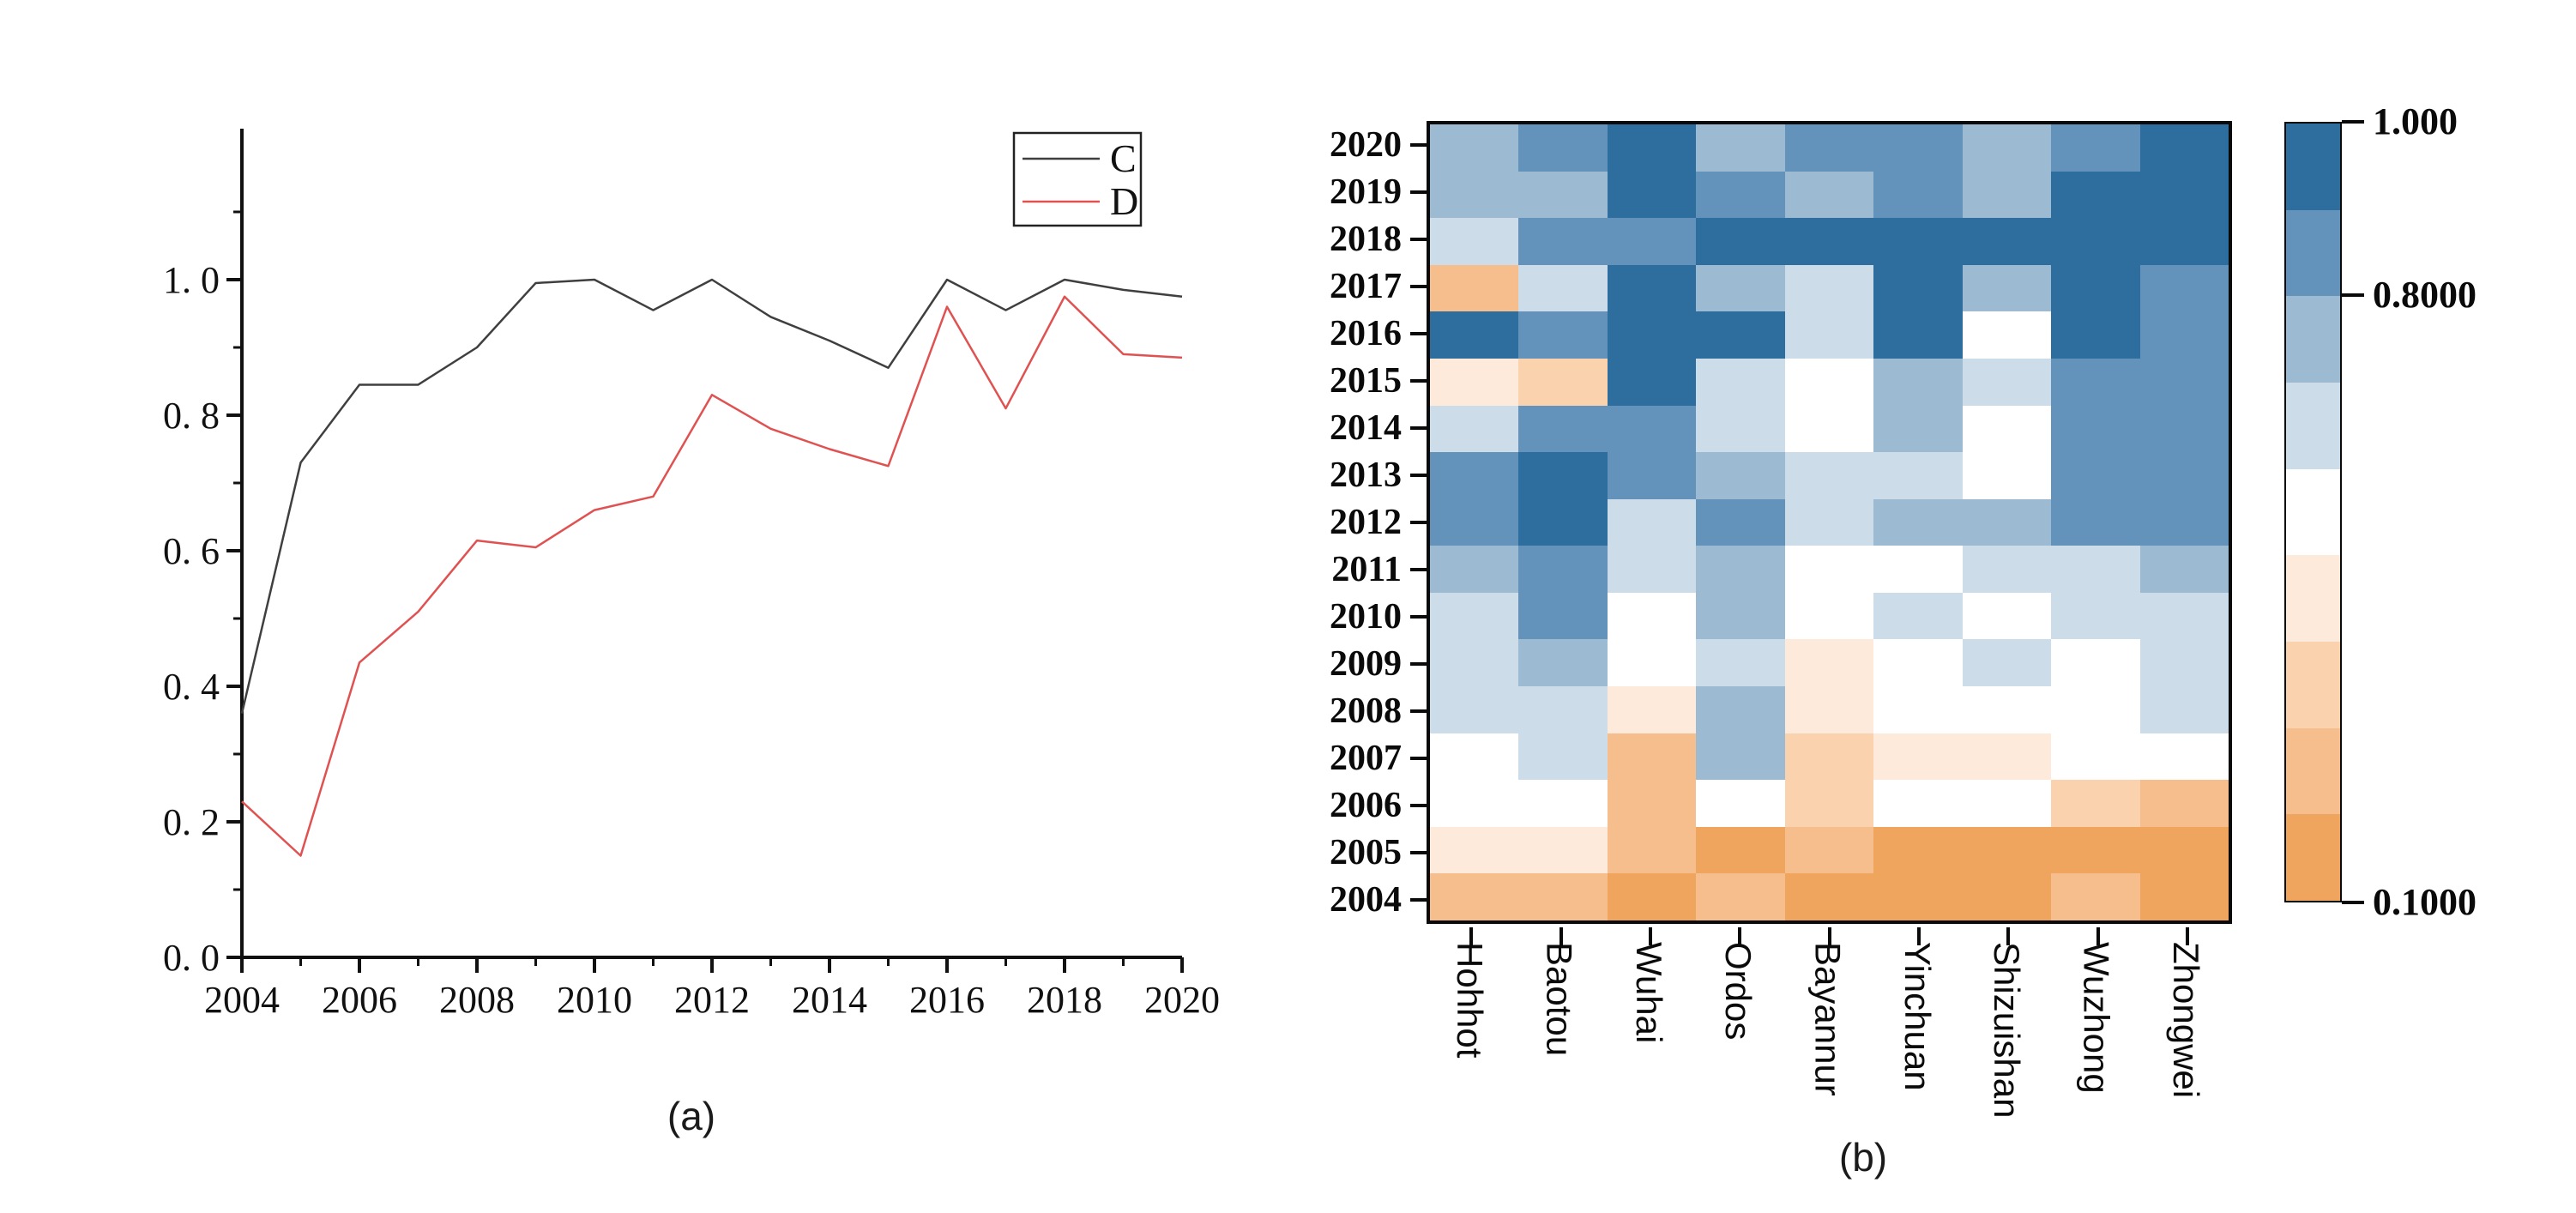 The height and width of the screenshot is (1213, 2576). I want to click on heatmap-cell-2019-Baotou, so click(1563, 195).